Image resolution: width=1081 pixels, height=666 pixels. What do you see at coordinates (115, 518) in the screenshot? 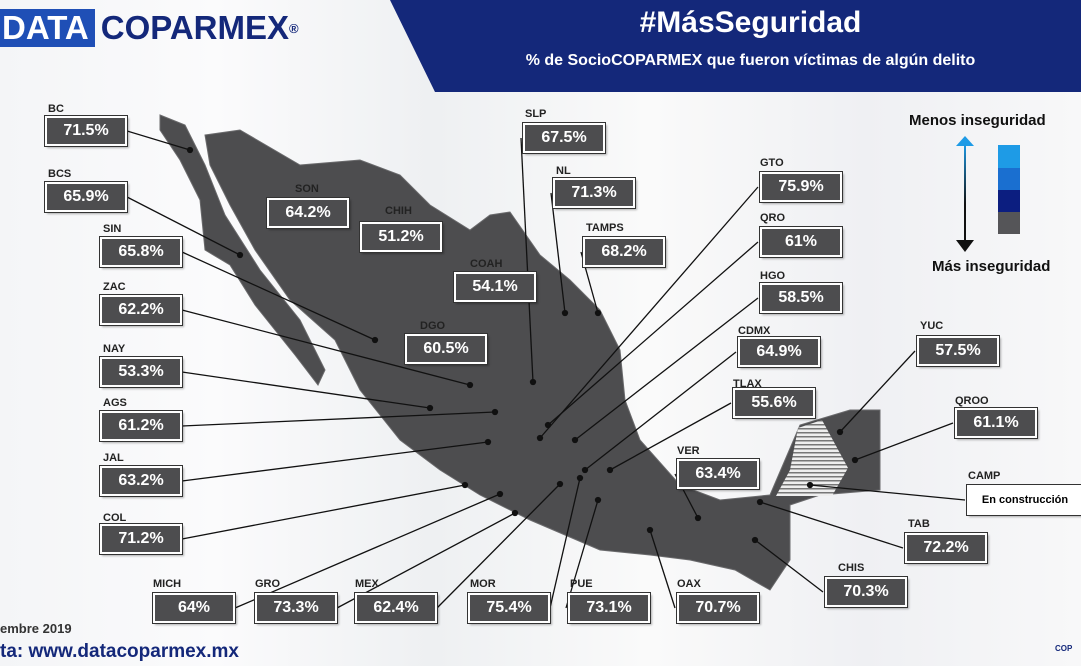
I see `state-name-col: COL` at bounding box center [115, 518].